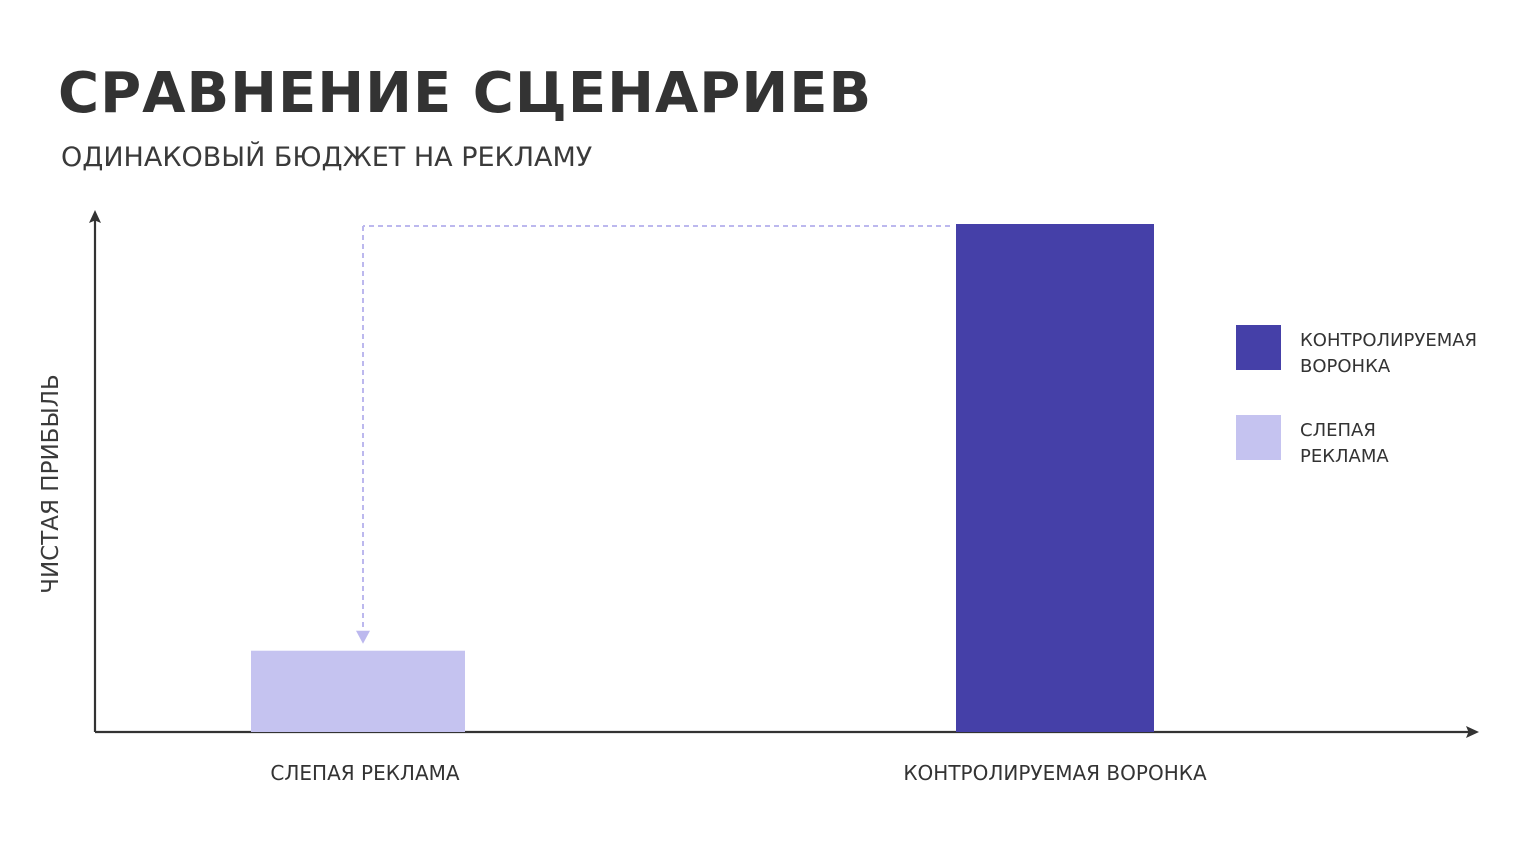 The image size is (1536, 864). Describe the element at coordinates (364, 773) in the screenshot. I see `category-label: СЛЕПАЯ РЕКЛАМА` at that location.